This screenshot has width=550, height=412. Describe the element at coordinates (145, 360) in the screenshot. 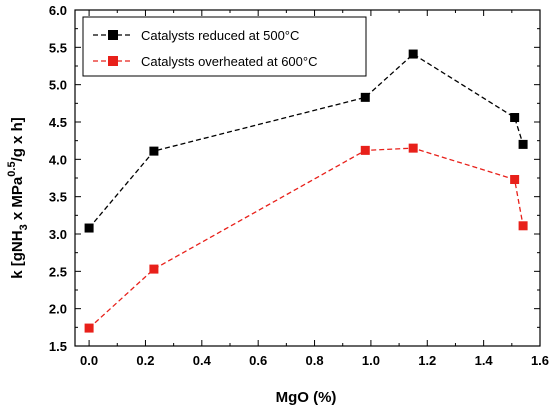

I see `x-tick-label: 0.2` at that location.